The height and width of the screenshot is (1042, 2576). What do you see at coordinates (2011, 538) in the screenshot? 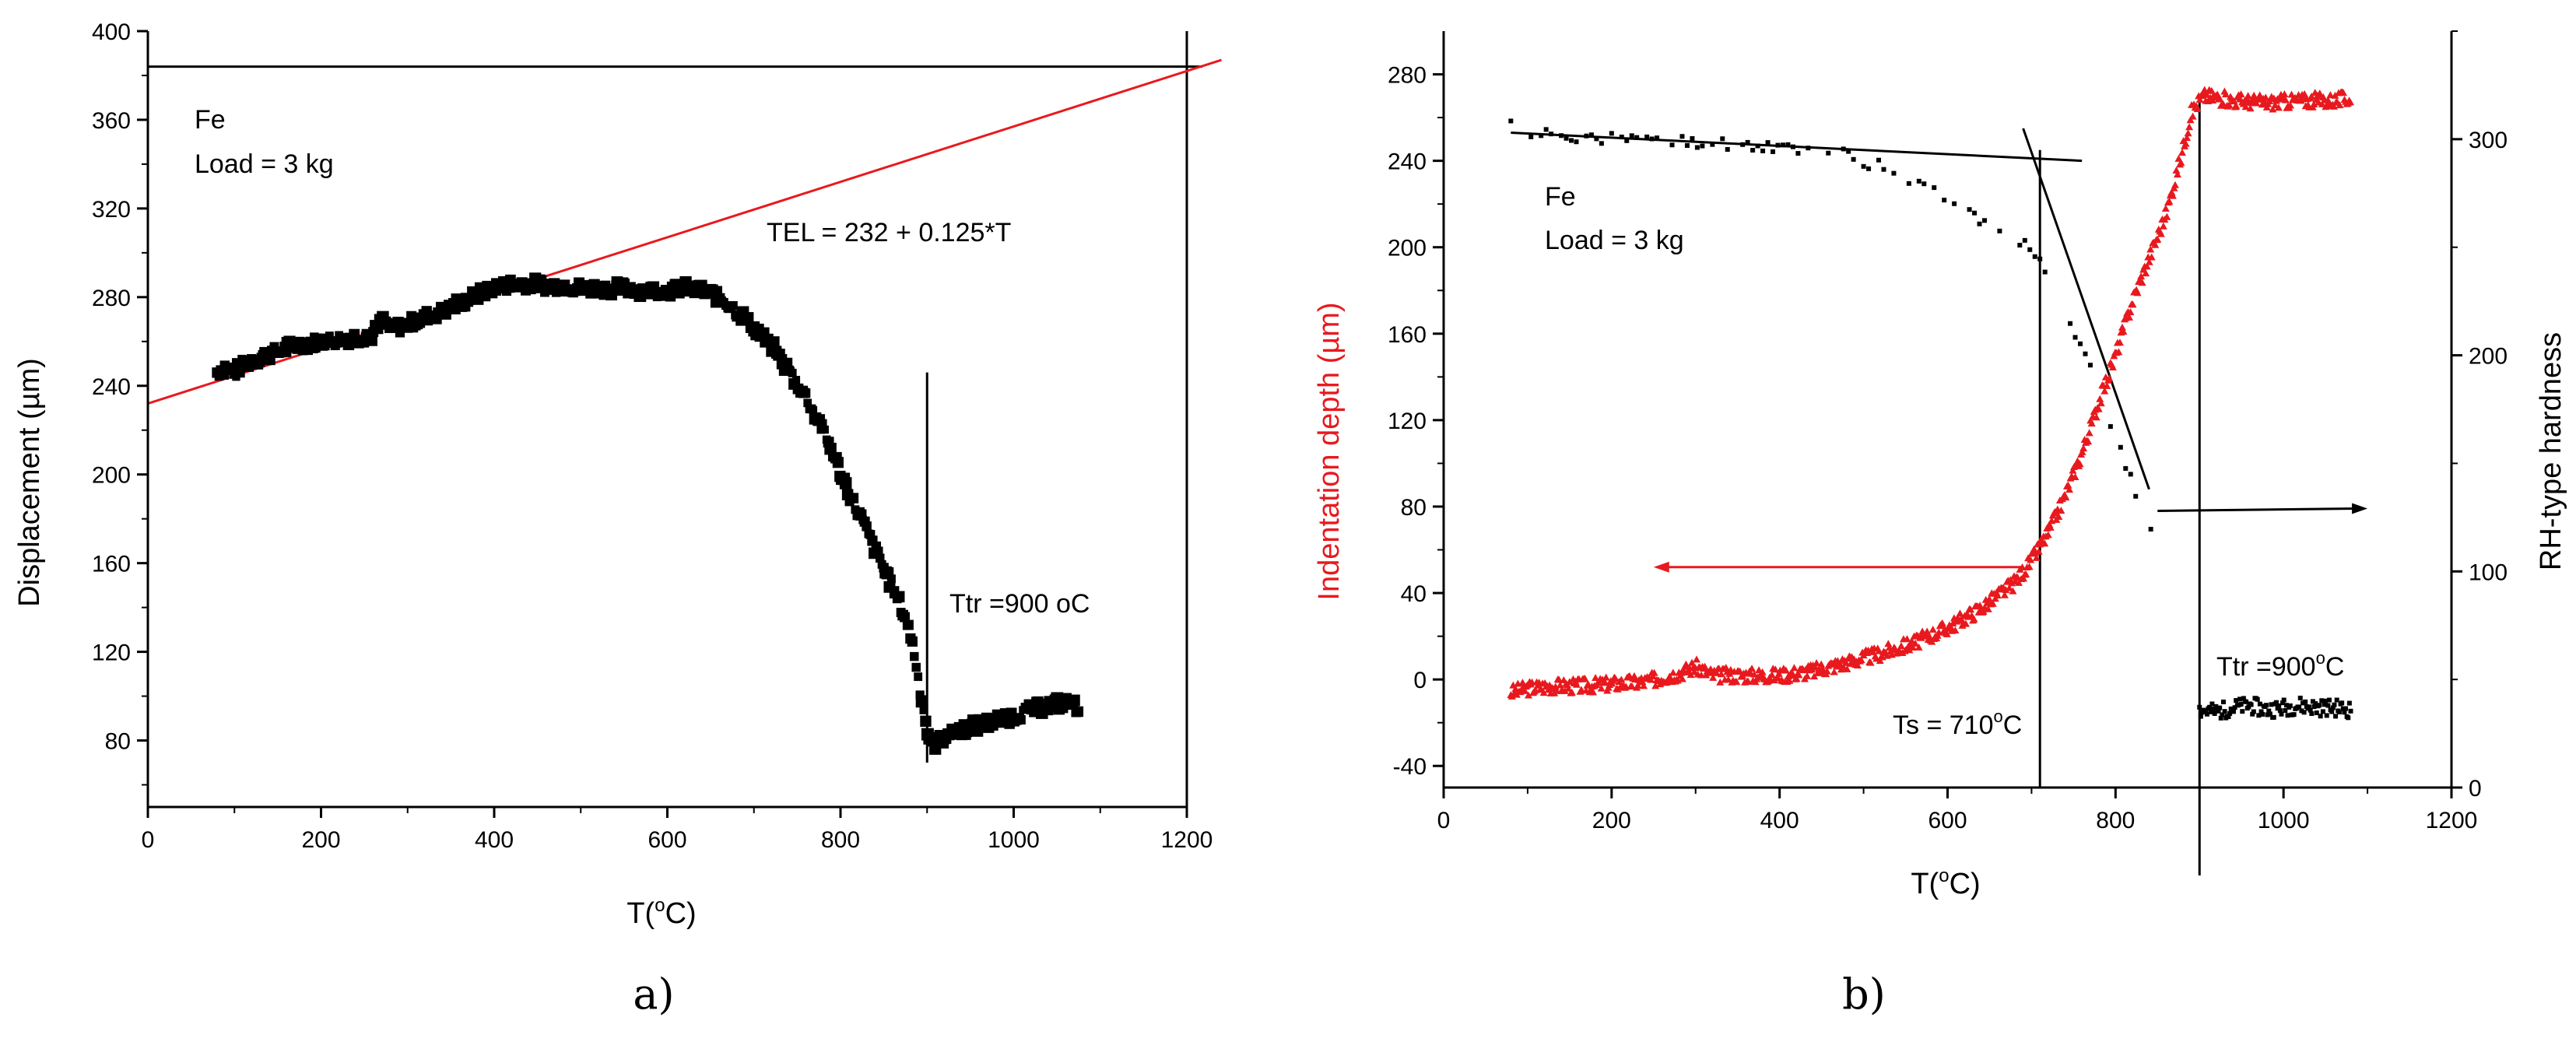
I see `series-arrows` at bounding box center [2011, 538].